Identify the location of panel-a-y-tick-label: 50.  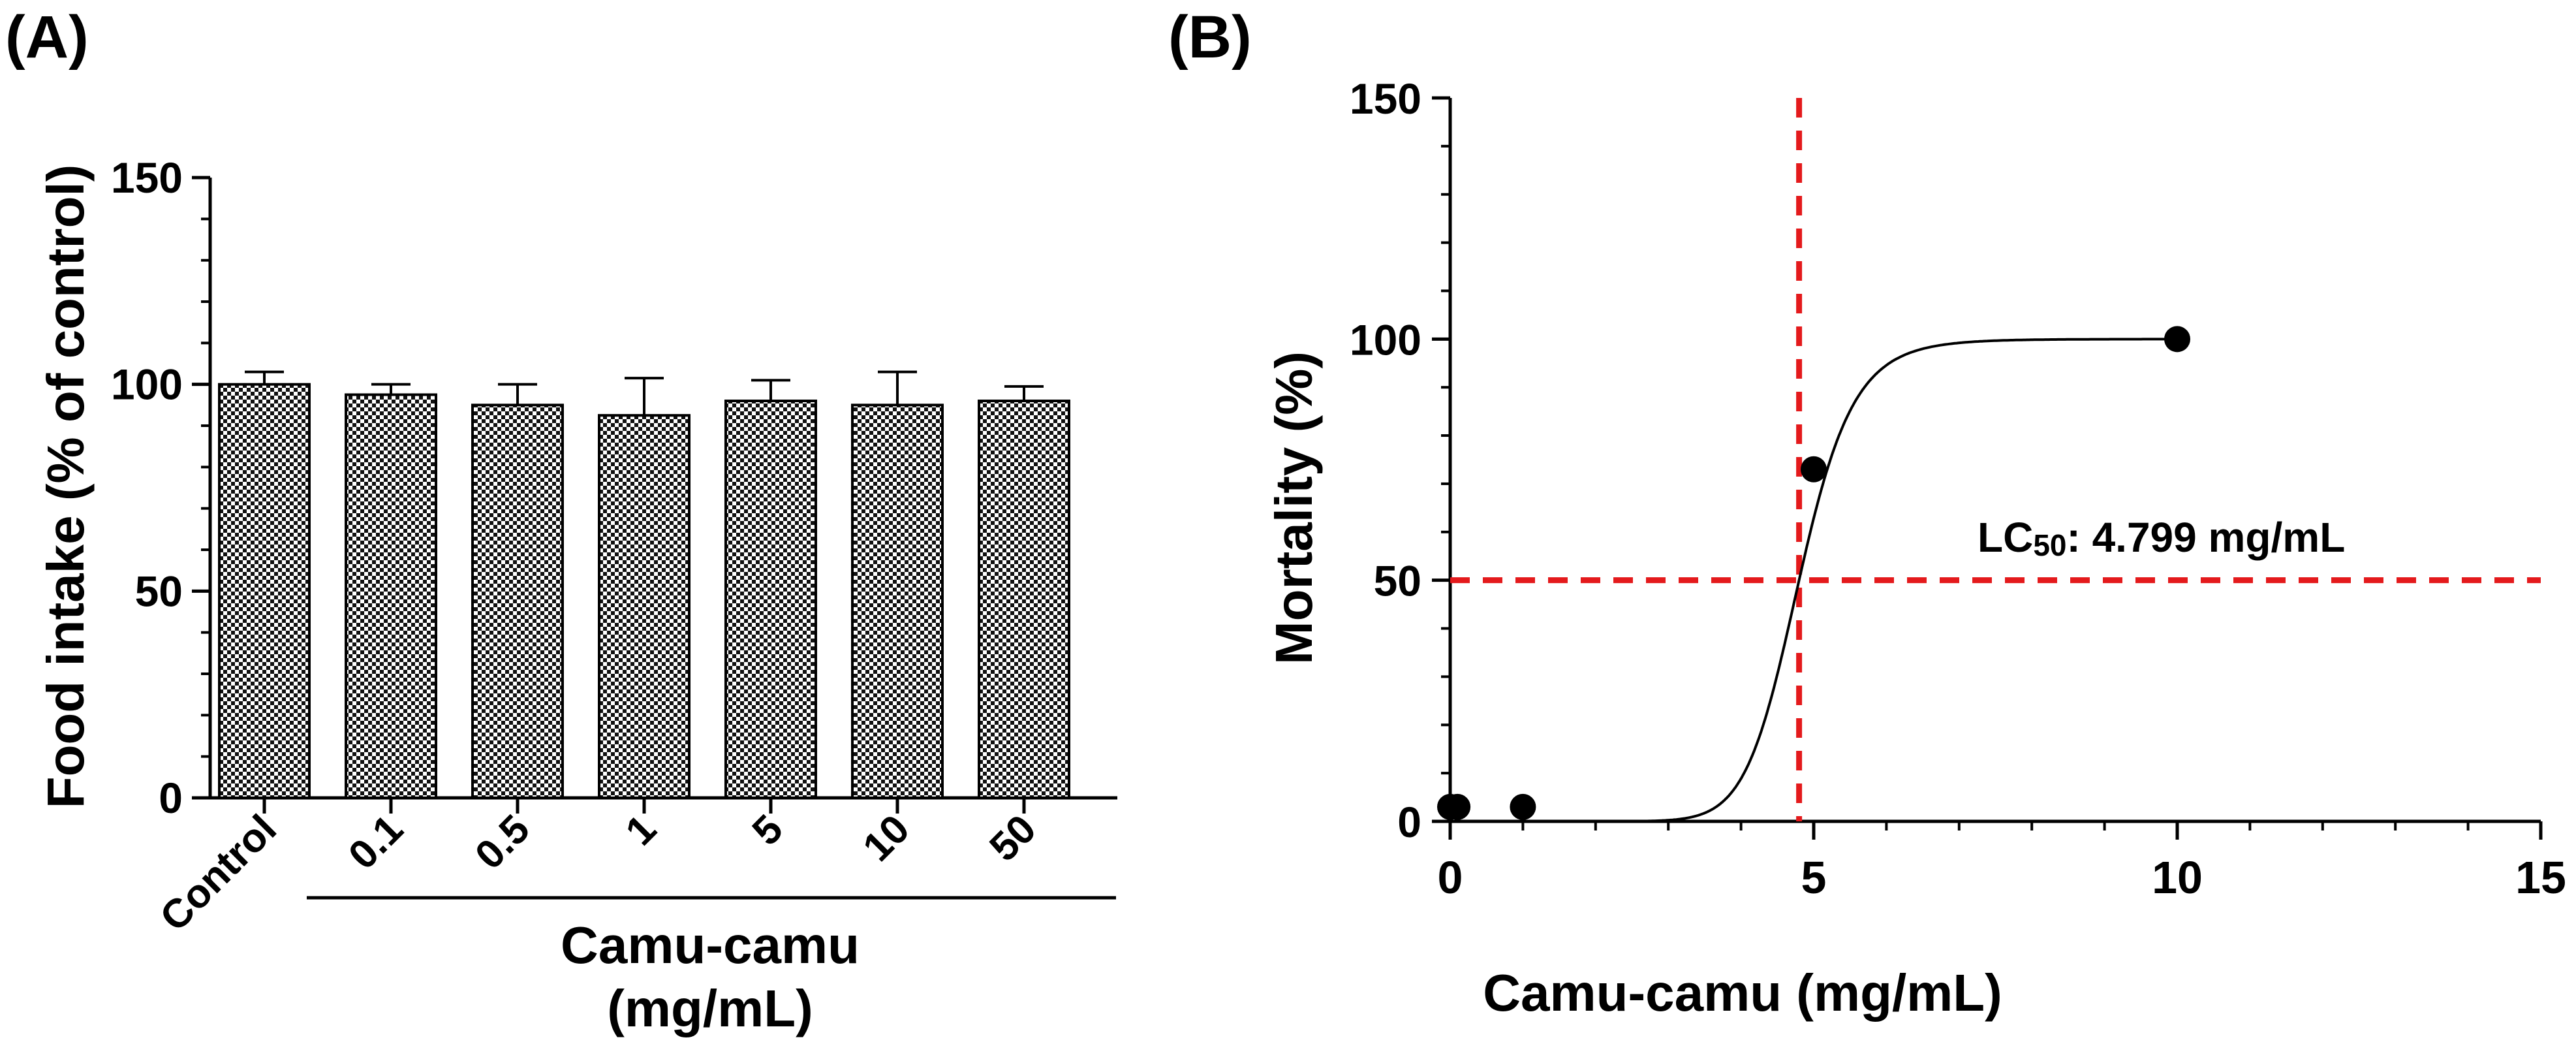
(159, 591).